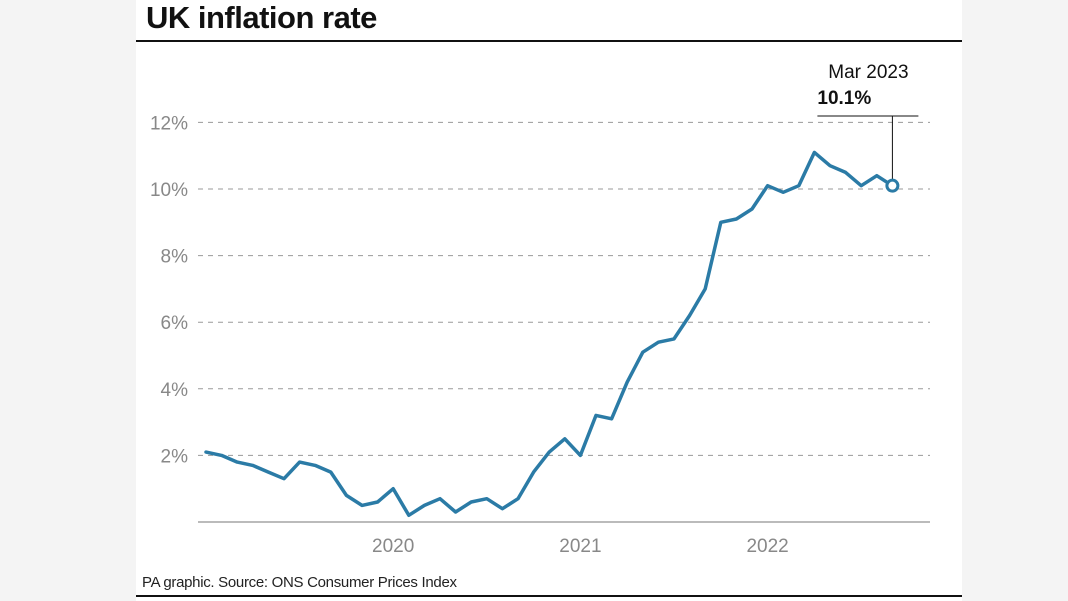  I want to click on x-tick-label: 2021, so click(580, 546).